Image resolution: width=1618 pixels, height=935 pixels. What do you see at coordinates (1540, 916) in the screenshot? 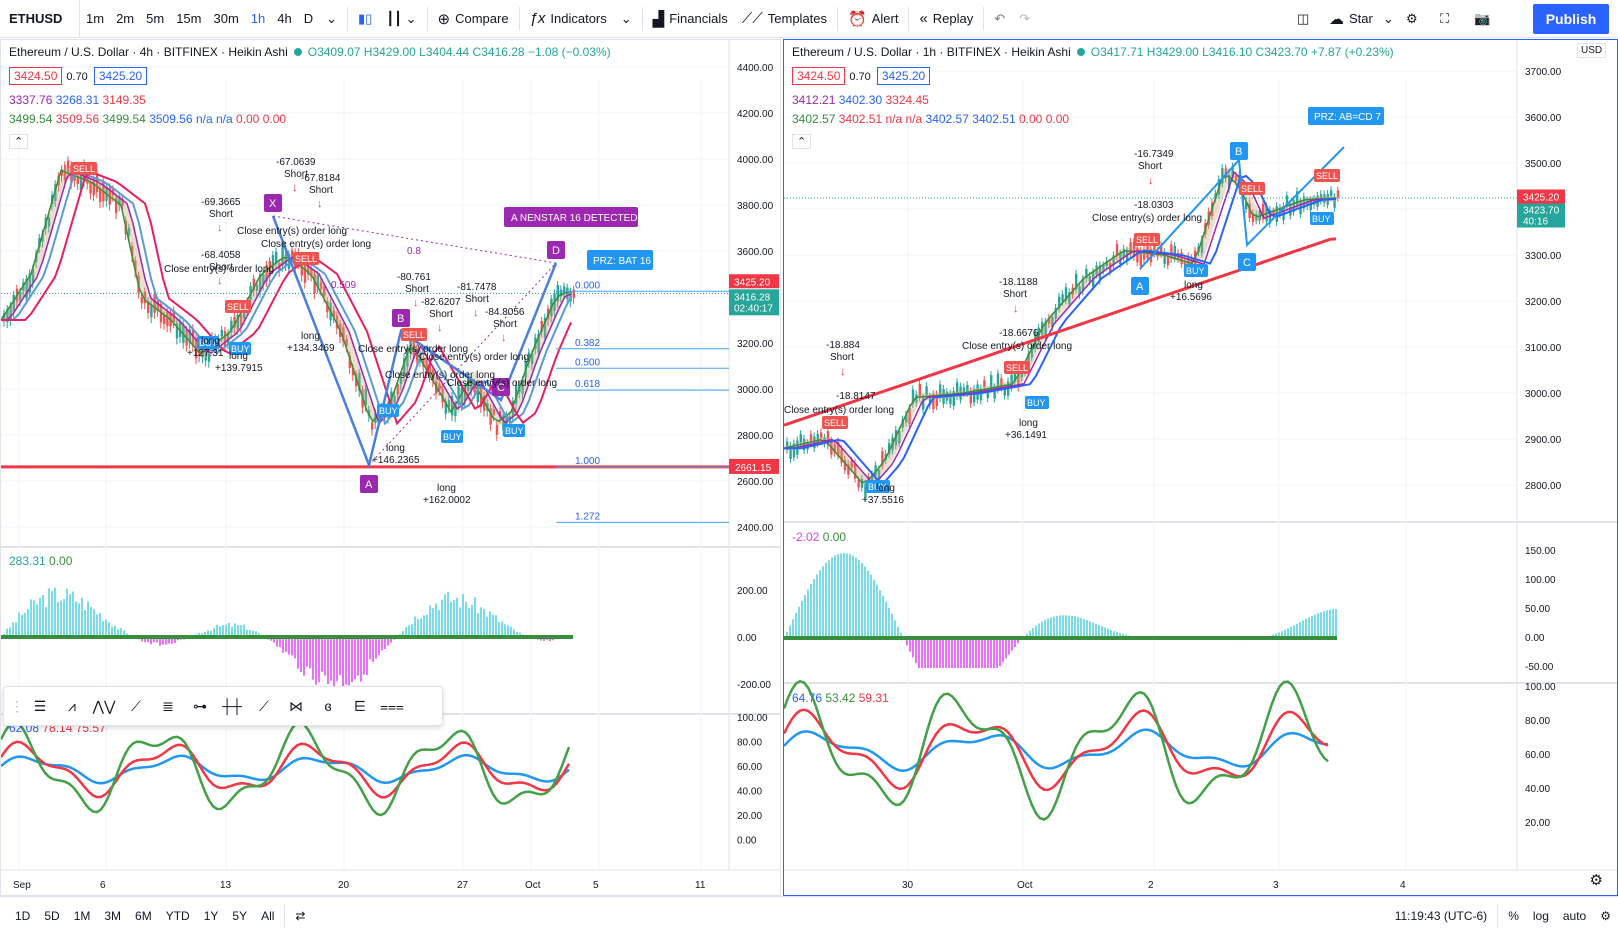
I see `log-toggle: log` at bounding box center [1540, 916].